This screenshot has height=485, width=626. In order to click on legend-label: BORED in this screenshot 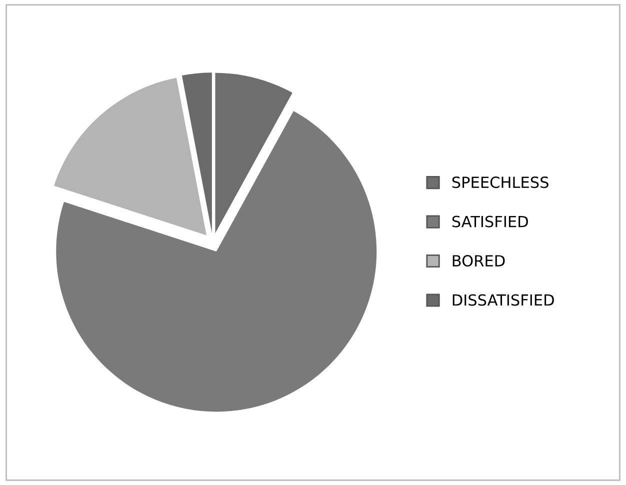, I will do `click(478, 260)`.